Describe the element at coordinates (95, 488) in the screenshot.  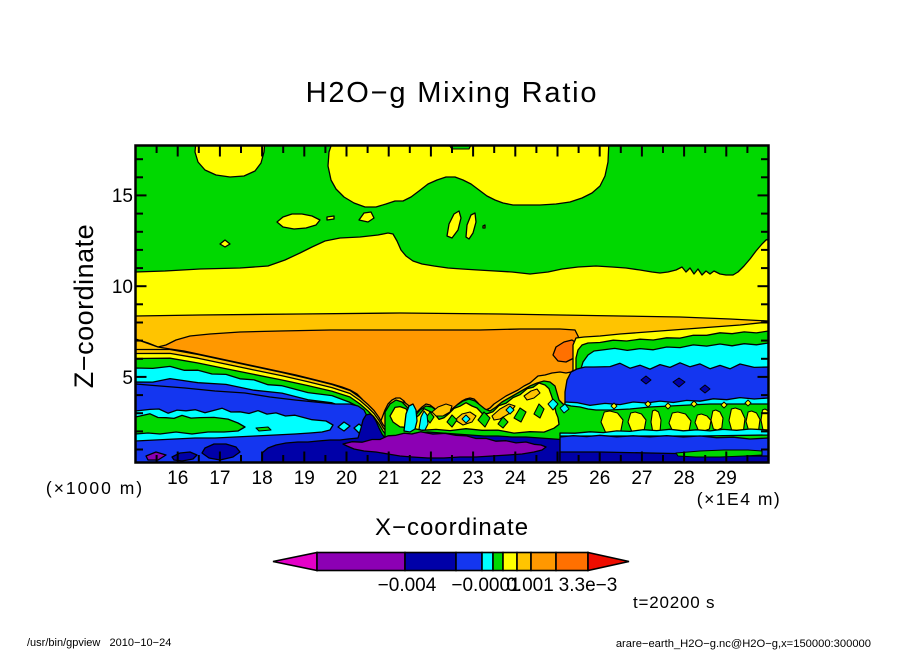
I see `svg-text: (×1000 m)` at that location.